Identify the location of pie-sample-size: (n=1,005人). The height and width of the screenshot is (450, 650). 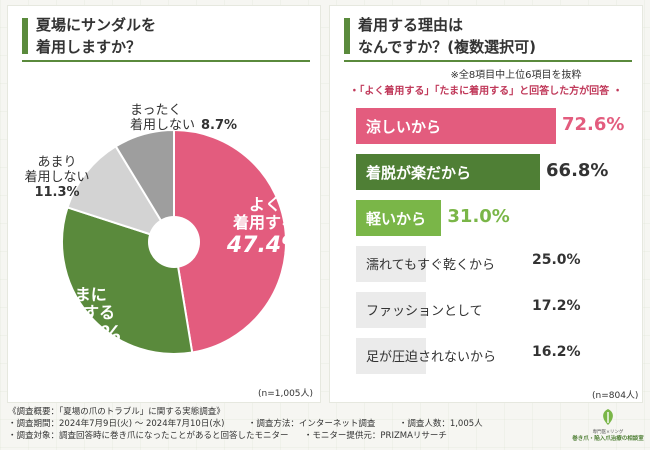
(286, 394).